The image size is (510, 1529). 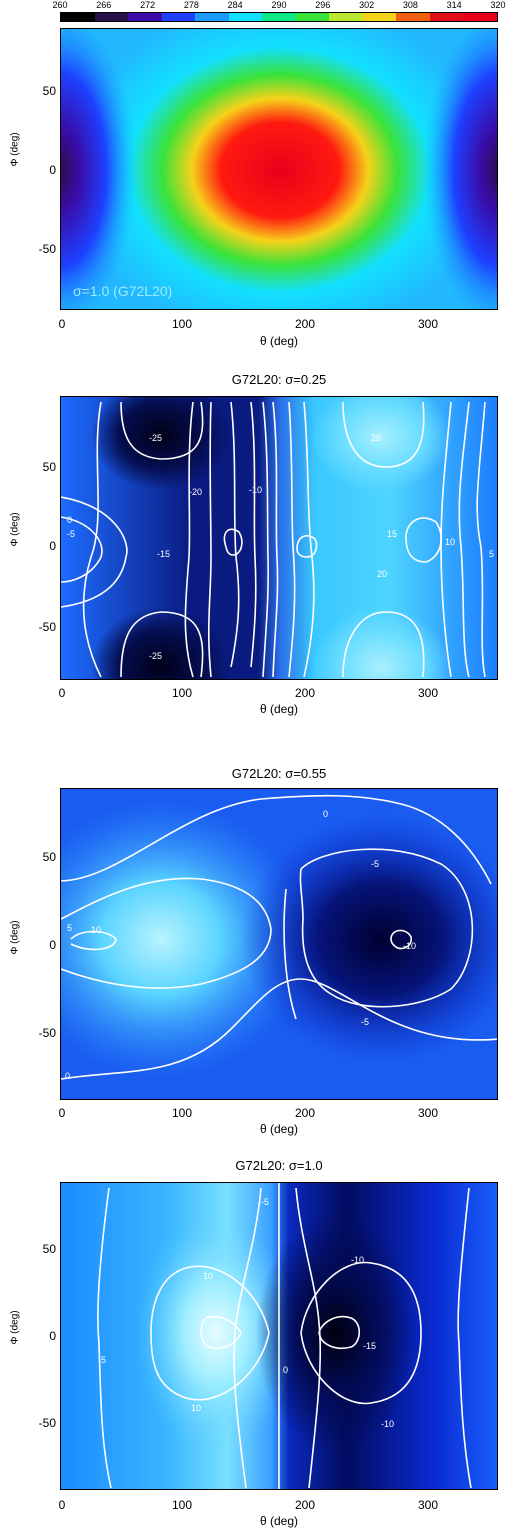 What do you see at coordinates (123, 291) in the screenshot?
I see `inset-label: σ=1.0 (G72L20)` at bounding box center [123, 291].